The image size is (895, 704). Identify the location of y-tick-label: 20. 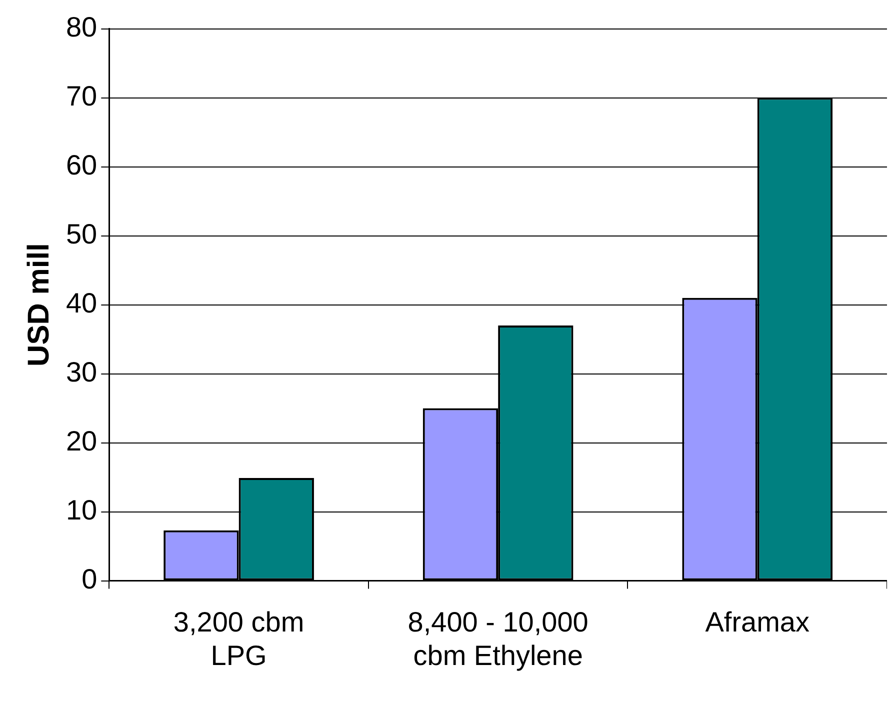
(82, 441).